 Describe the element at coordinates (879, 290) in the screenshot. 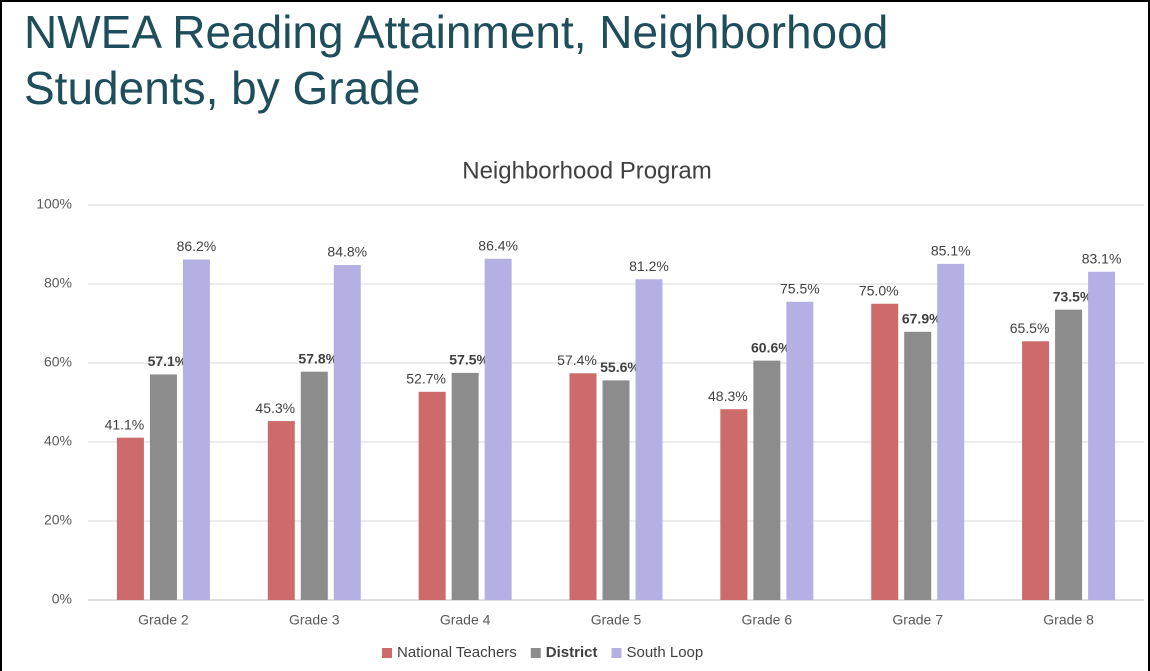

I see `data-label: 75.0%` at that location.